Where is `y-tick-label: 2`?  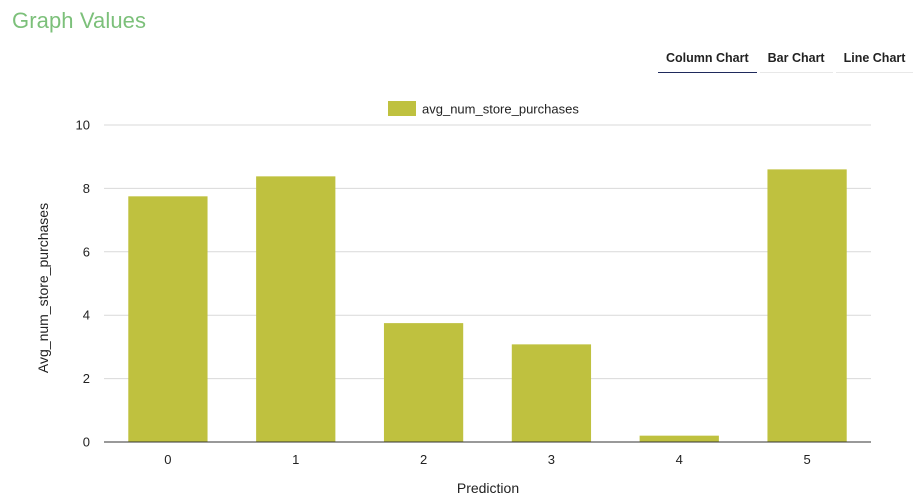 y-tick-label: 2 is located at coordinates (86, 378).